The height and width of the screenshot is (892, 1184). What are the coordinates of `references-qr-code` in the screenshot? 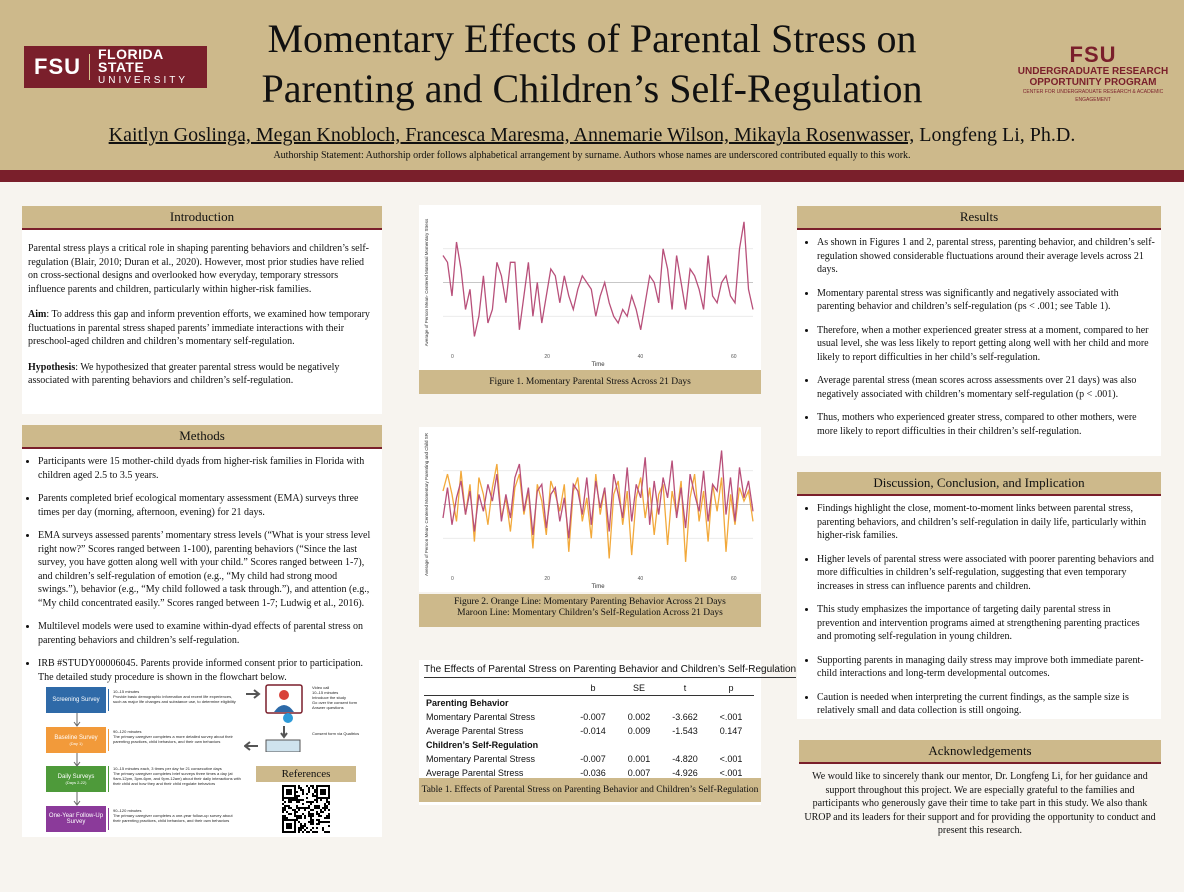 It's located at (306, 809).